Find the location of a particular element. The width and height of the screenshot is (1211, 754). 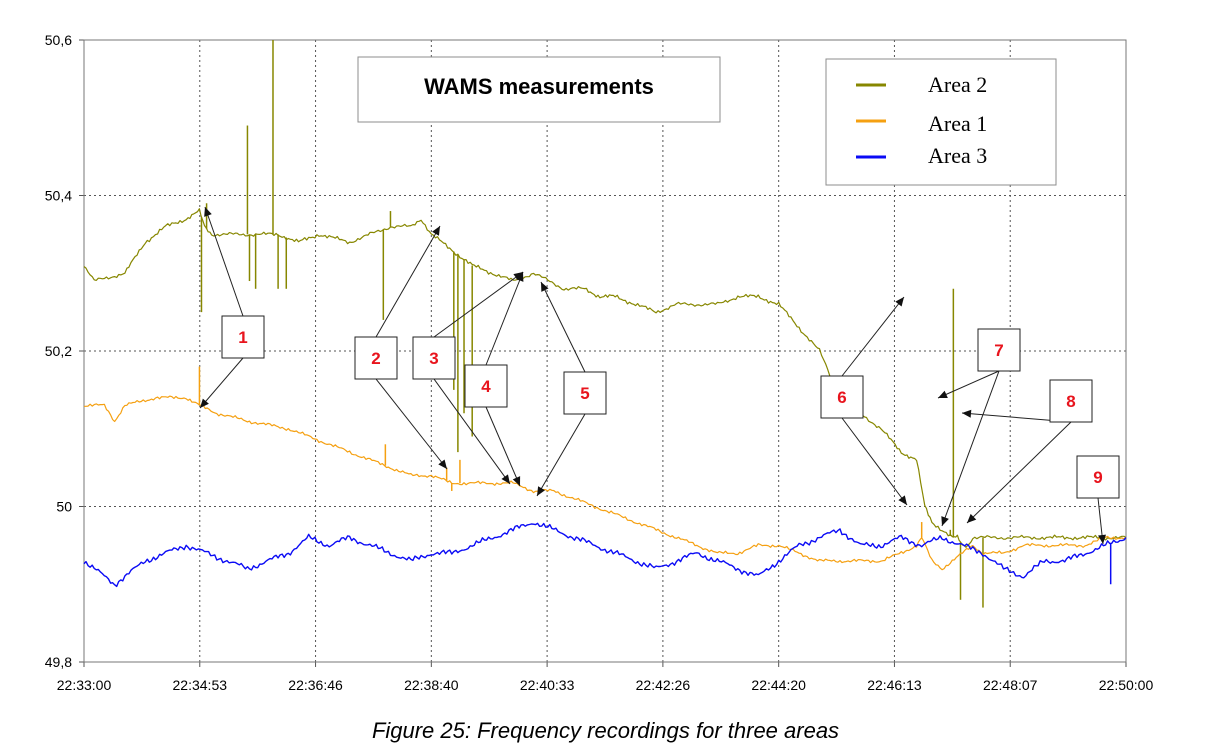

callout-7: 7 is located at coordinates (979, 427).